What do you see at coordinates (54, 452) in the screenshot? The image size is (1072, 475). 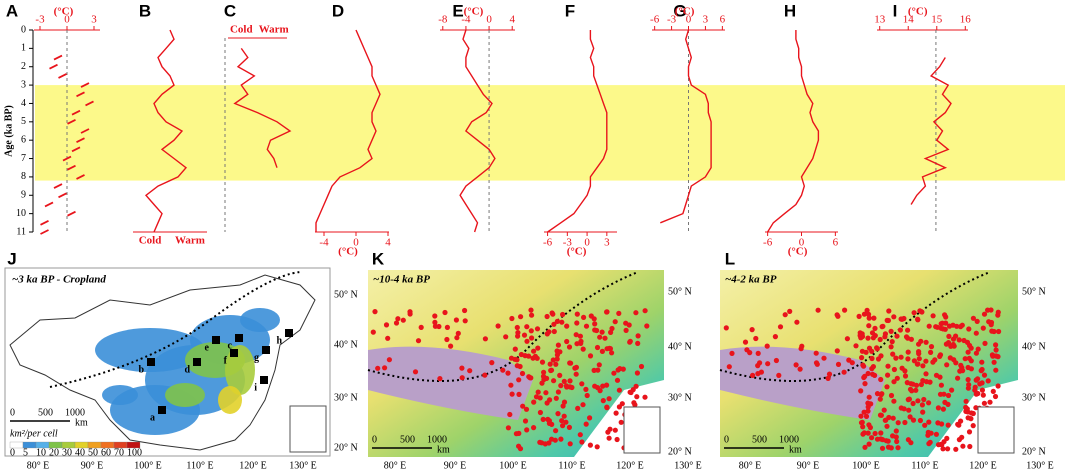 I see `legend-label: 20` at bounding box center [54, 452].